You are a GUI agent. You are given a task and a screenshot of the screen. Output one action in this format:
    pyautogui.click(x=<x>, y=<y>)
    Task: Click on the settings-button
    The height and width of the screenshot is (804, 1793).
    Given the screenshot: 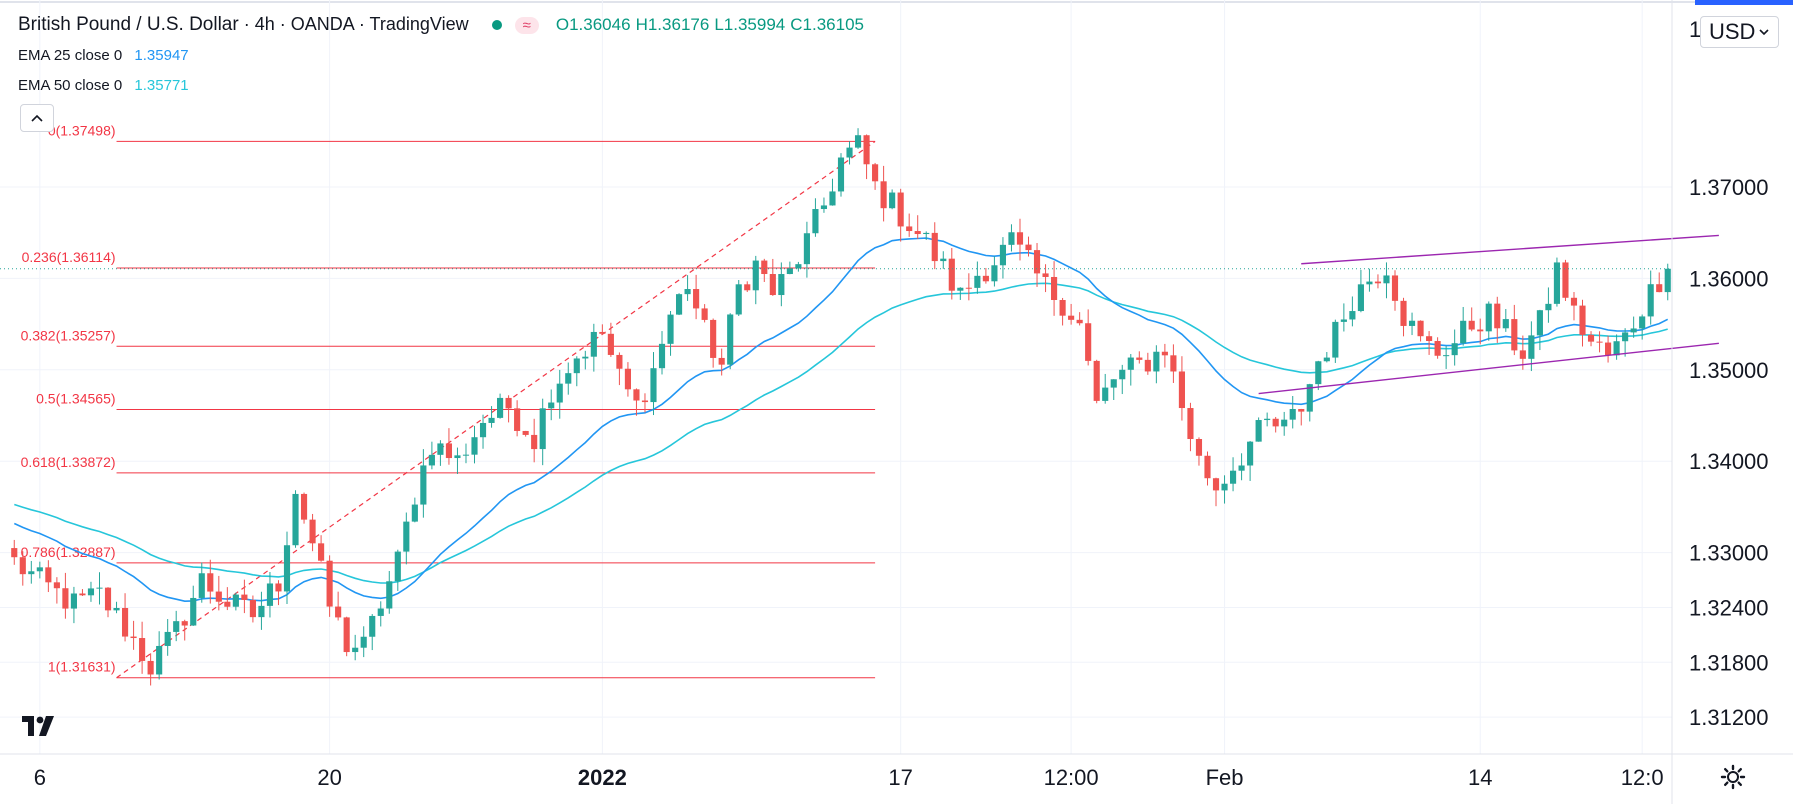 What is the action you would take?
    pyautogui.click(x=1733, y=780)
    